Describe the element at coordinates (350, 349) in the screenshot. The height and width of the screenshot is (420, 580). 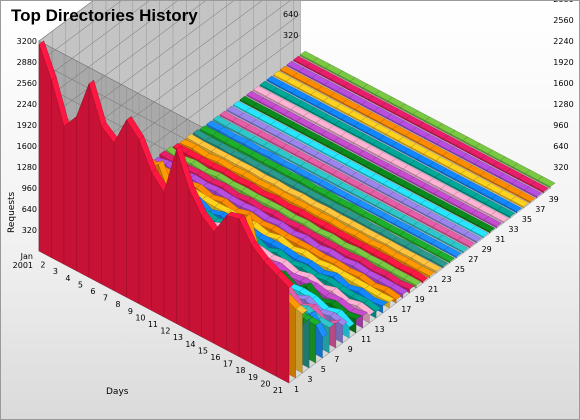
I see `z-tick-label: 9` at that location.